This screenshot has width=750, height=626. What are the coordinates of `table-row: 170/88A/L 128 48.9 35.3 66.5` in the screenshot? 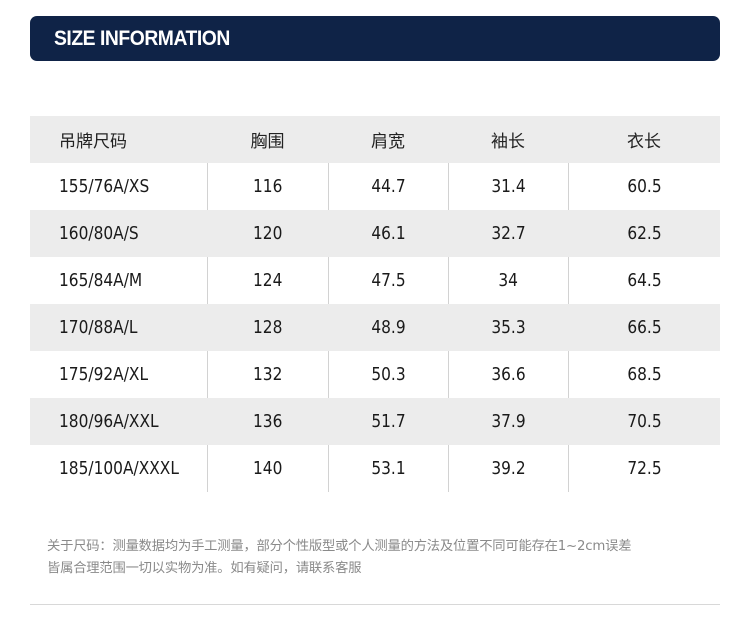 It's located at (375, 327).